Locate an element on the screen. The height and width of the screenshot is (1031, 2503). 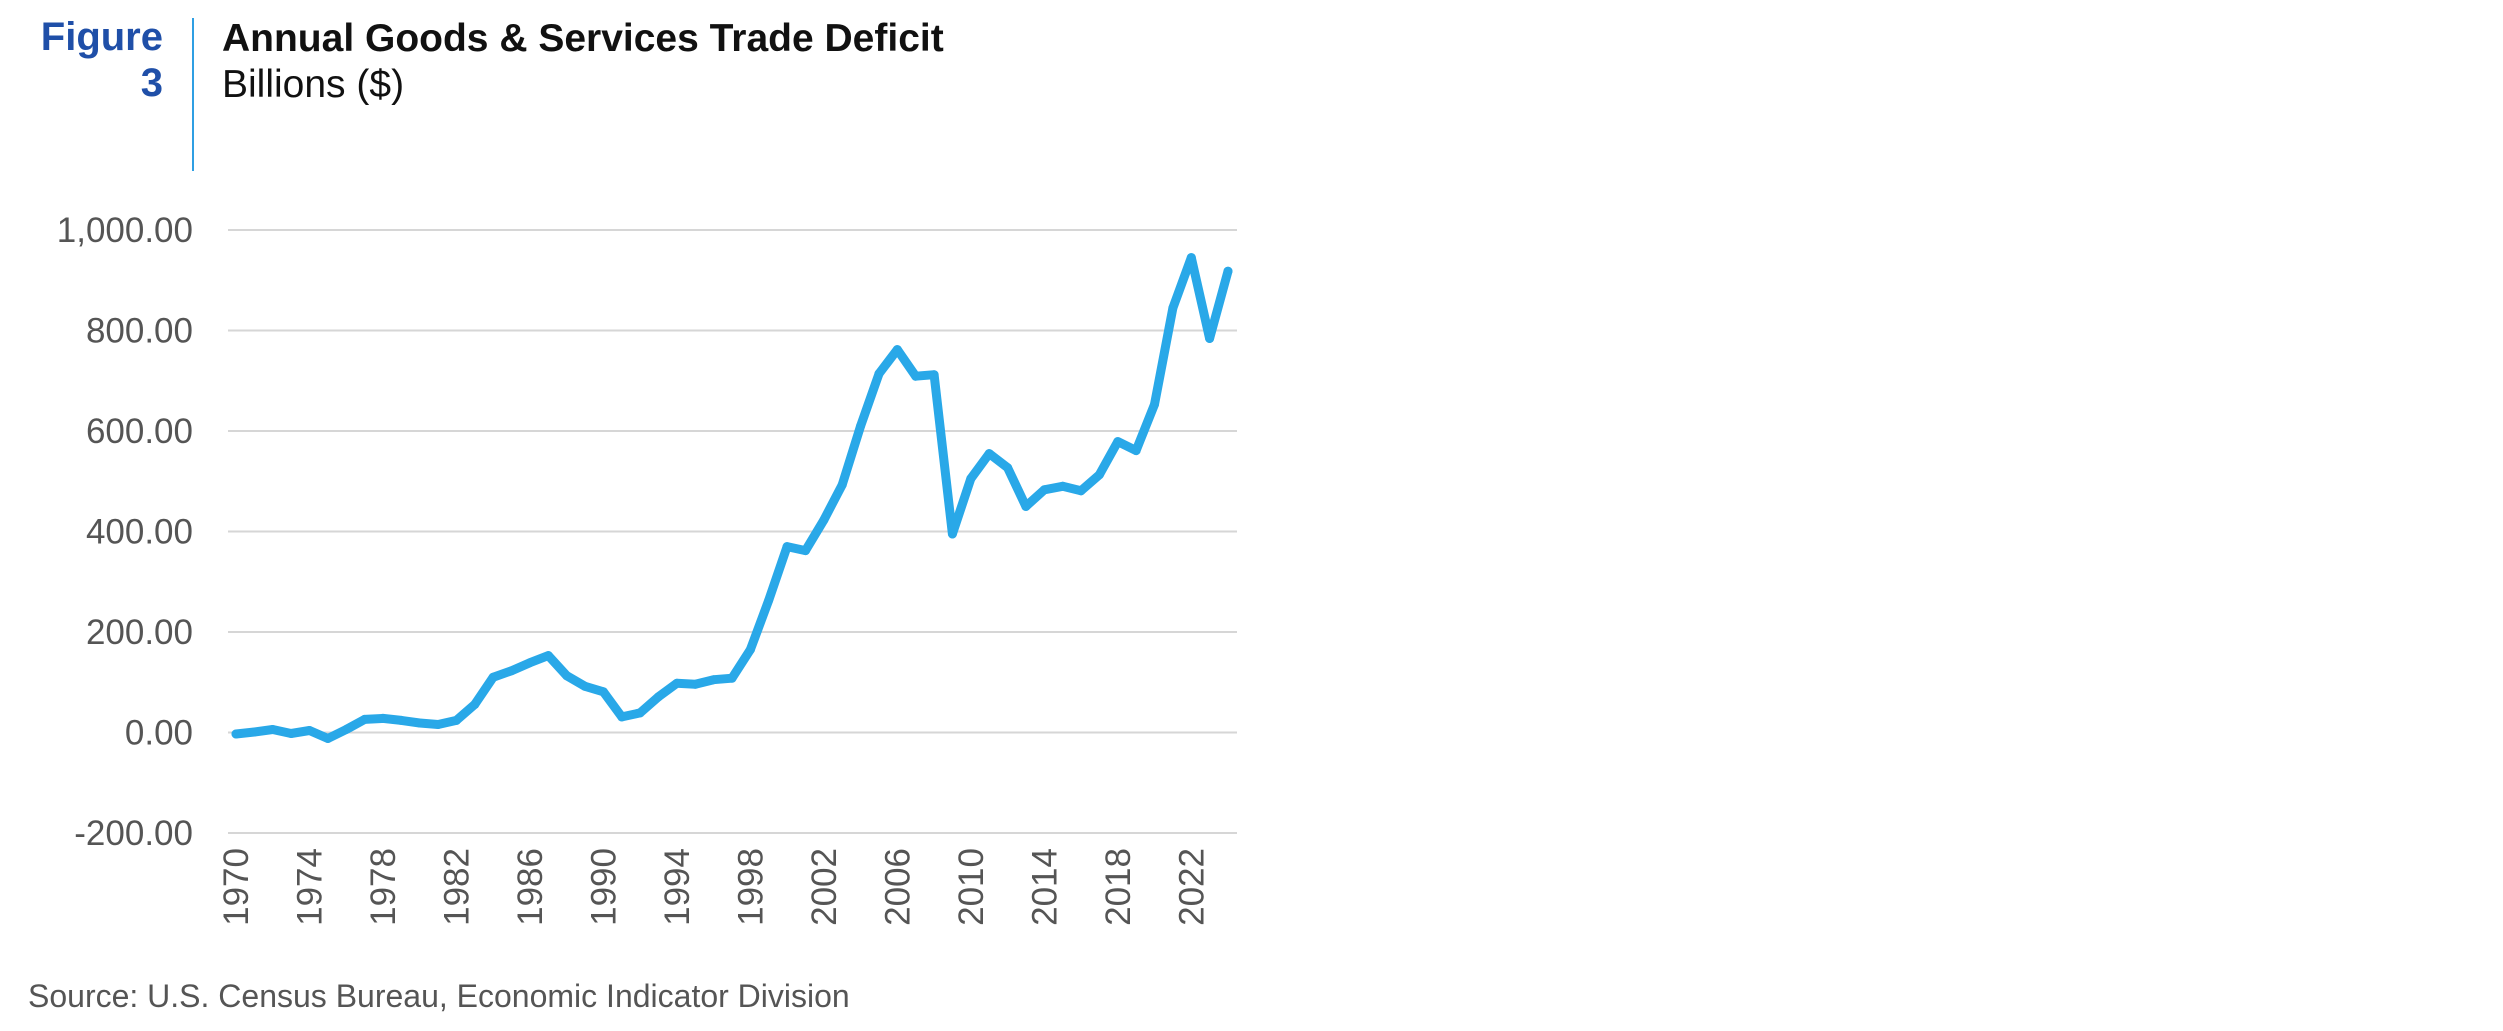
x-tick-label: 1978 is located at coordinates (383, 887).